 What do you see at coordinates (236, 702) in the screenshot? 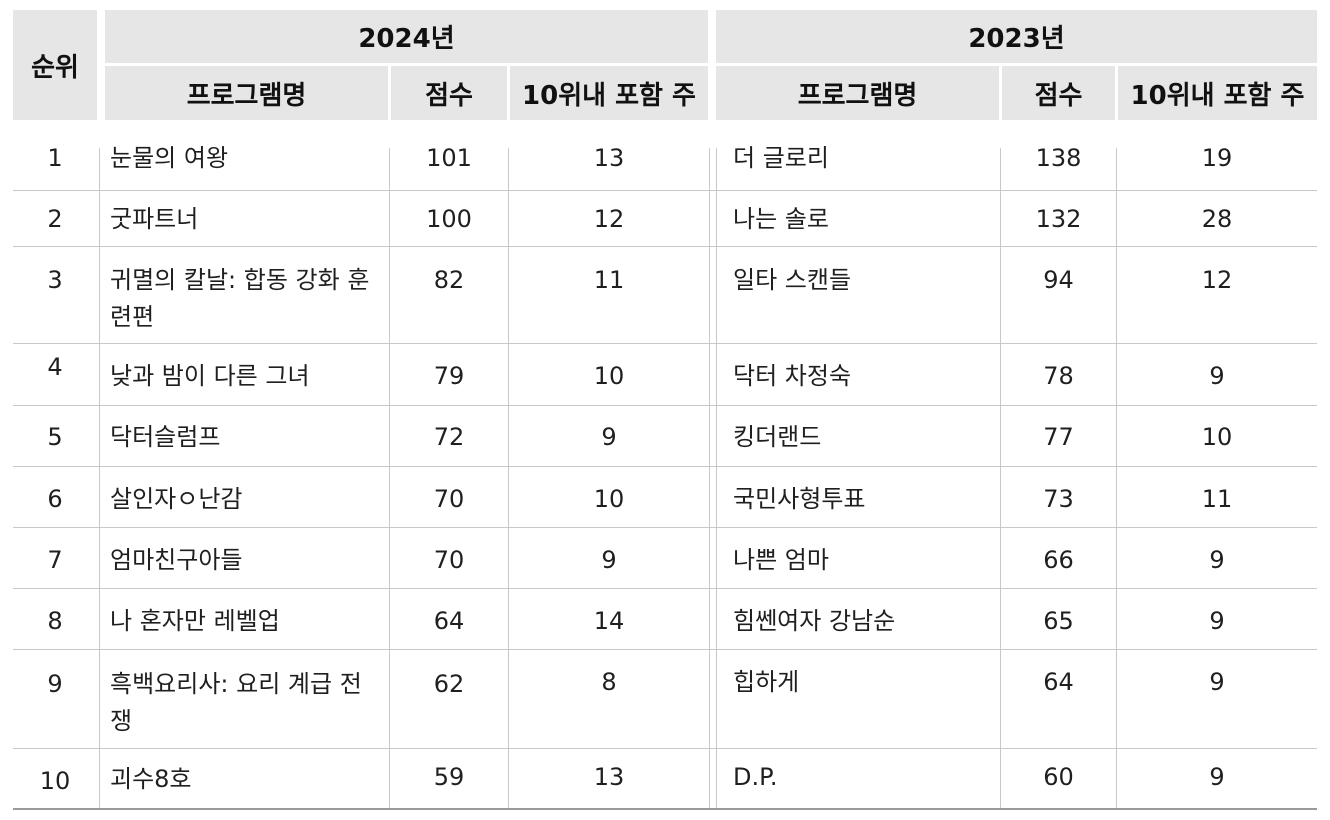
I see `program-name-2024: 흑백요리사: 요리 계급 전쟁` at bounding box center [236, 702].